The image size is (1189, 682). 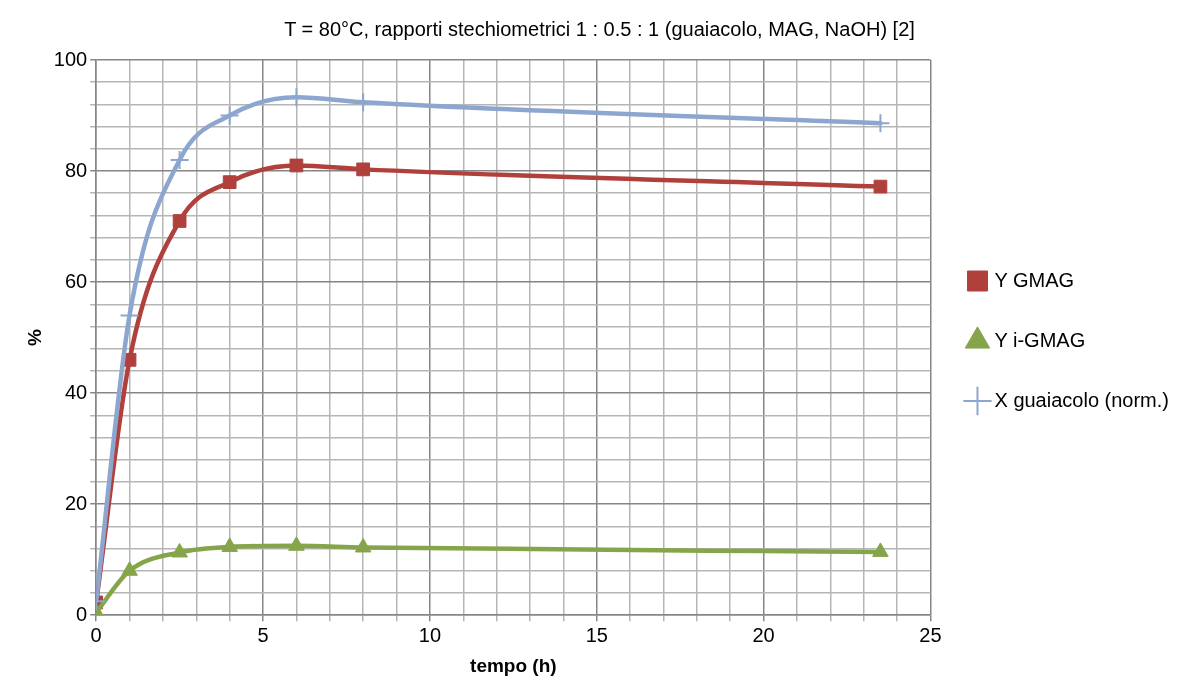 What do you see at coordinates (430, 634) in the screenshot?
I see `x-tick-label: 10` at bounding box center [430, 634].